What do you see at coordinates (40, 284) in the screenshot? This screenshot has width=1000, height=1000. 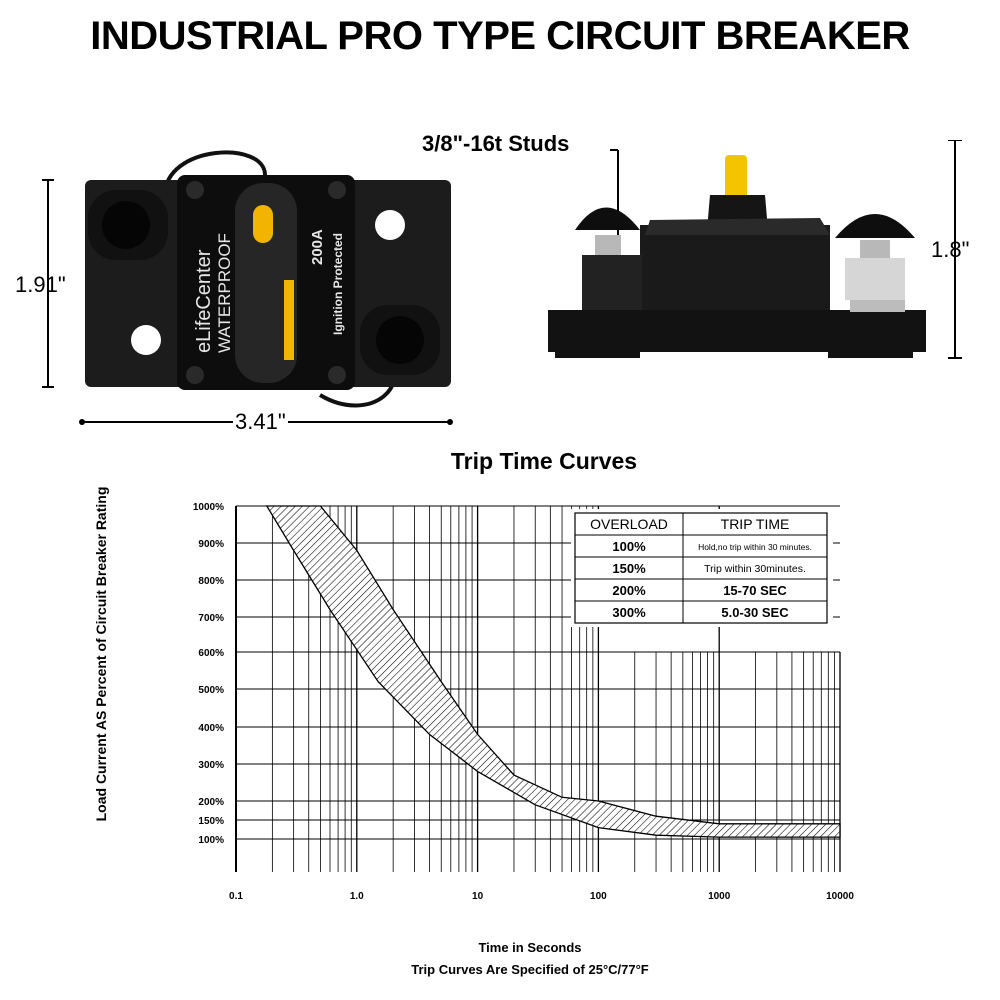 I see `height-front-label: 1.91"` at bounding box center [40, 284].